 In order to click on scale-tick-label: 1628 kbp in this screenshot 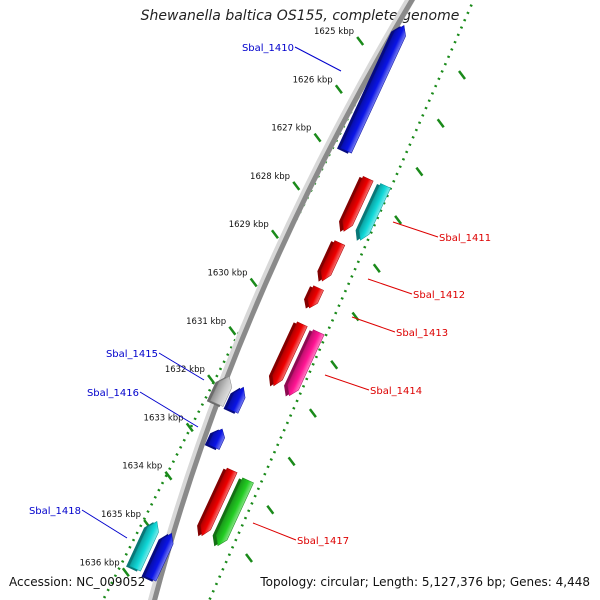, I will do `click(270, 177)`.